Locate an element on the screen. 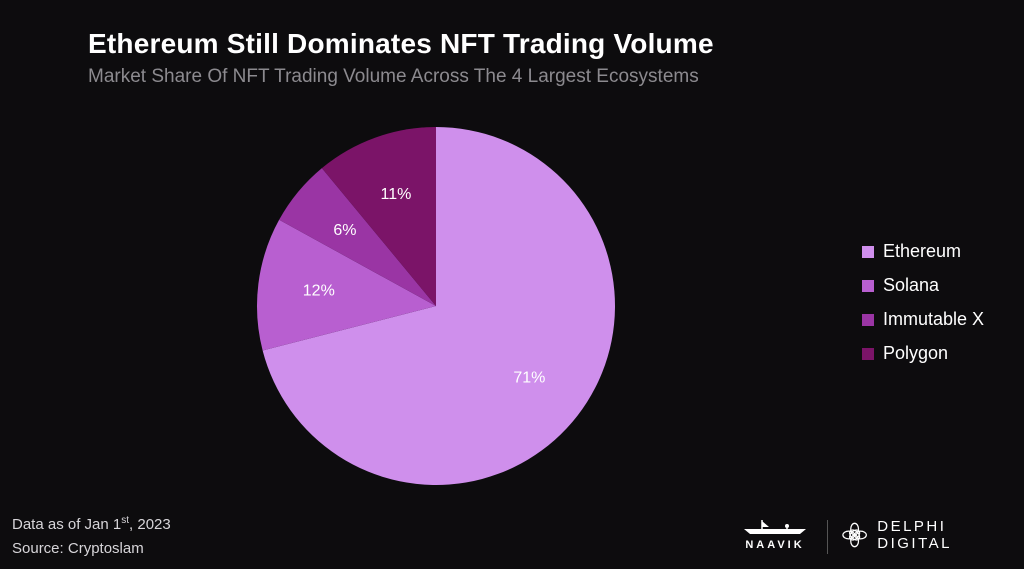  legend-swatch-ethereum is located at coordinates (868, 251).